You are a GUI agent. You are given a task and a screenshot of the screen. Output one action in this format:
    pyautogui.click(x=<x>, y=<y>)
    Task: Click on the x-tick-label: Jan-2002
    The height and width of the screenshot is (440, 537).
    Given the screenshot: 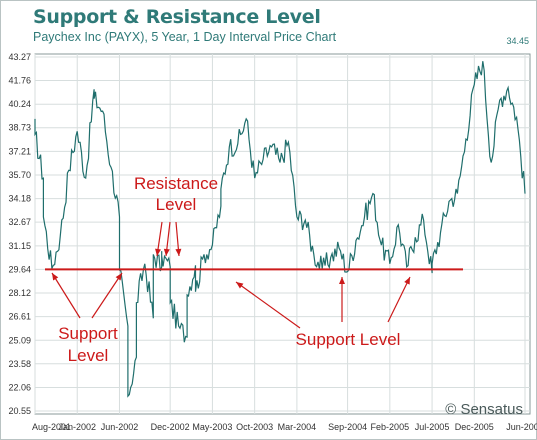 What is the action you would take?
    pyautogui.click(x=77, y=427)
    